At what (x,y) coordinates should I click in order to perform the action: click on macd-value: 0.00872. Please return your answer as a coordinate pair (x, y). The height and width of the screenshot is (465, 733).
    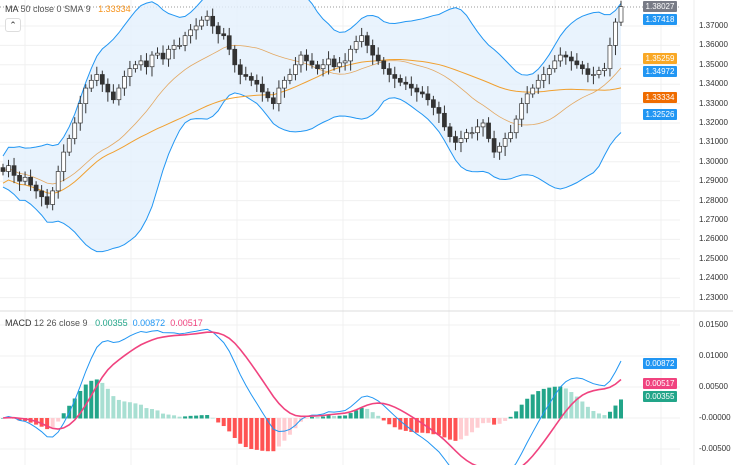
    Looking at the image, I should click on (149, 323).